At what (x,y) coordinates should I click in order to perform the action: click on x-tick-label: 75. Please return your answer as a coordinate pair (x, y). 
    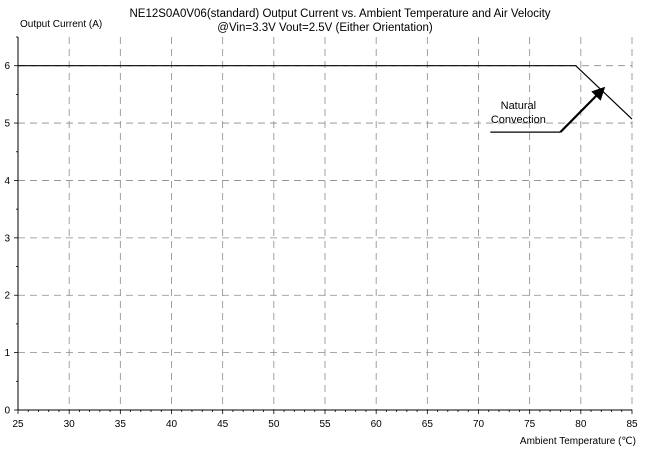
    Looking at the image, I should click on (530, 424).